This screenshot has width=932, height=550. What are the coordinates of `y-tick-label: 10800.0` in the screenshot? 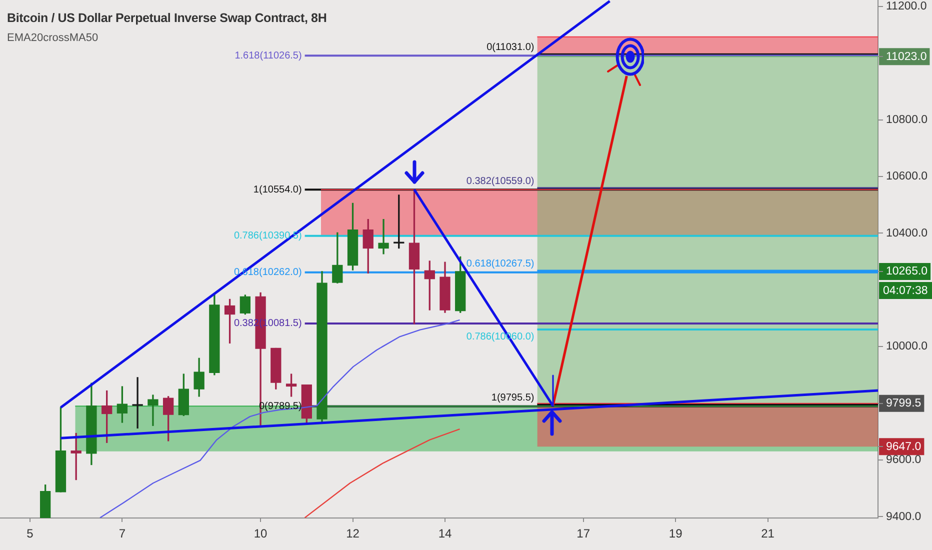 It's located at (907, 120).